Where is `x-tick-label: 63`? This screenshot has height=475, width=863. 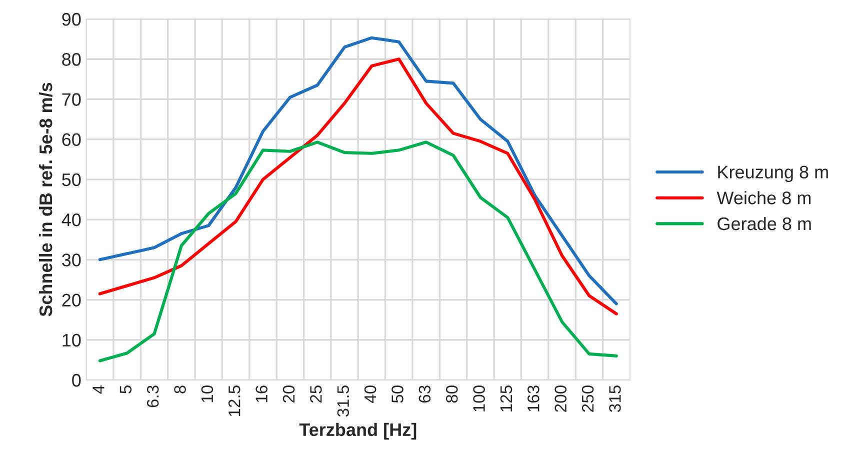
x-tick-label: 63 is located at coordinates (424, 394).